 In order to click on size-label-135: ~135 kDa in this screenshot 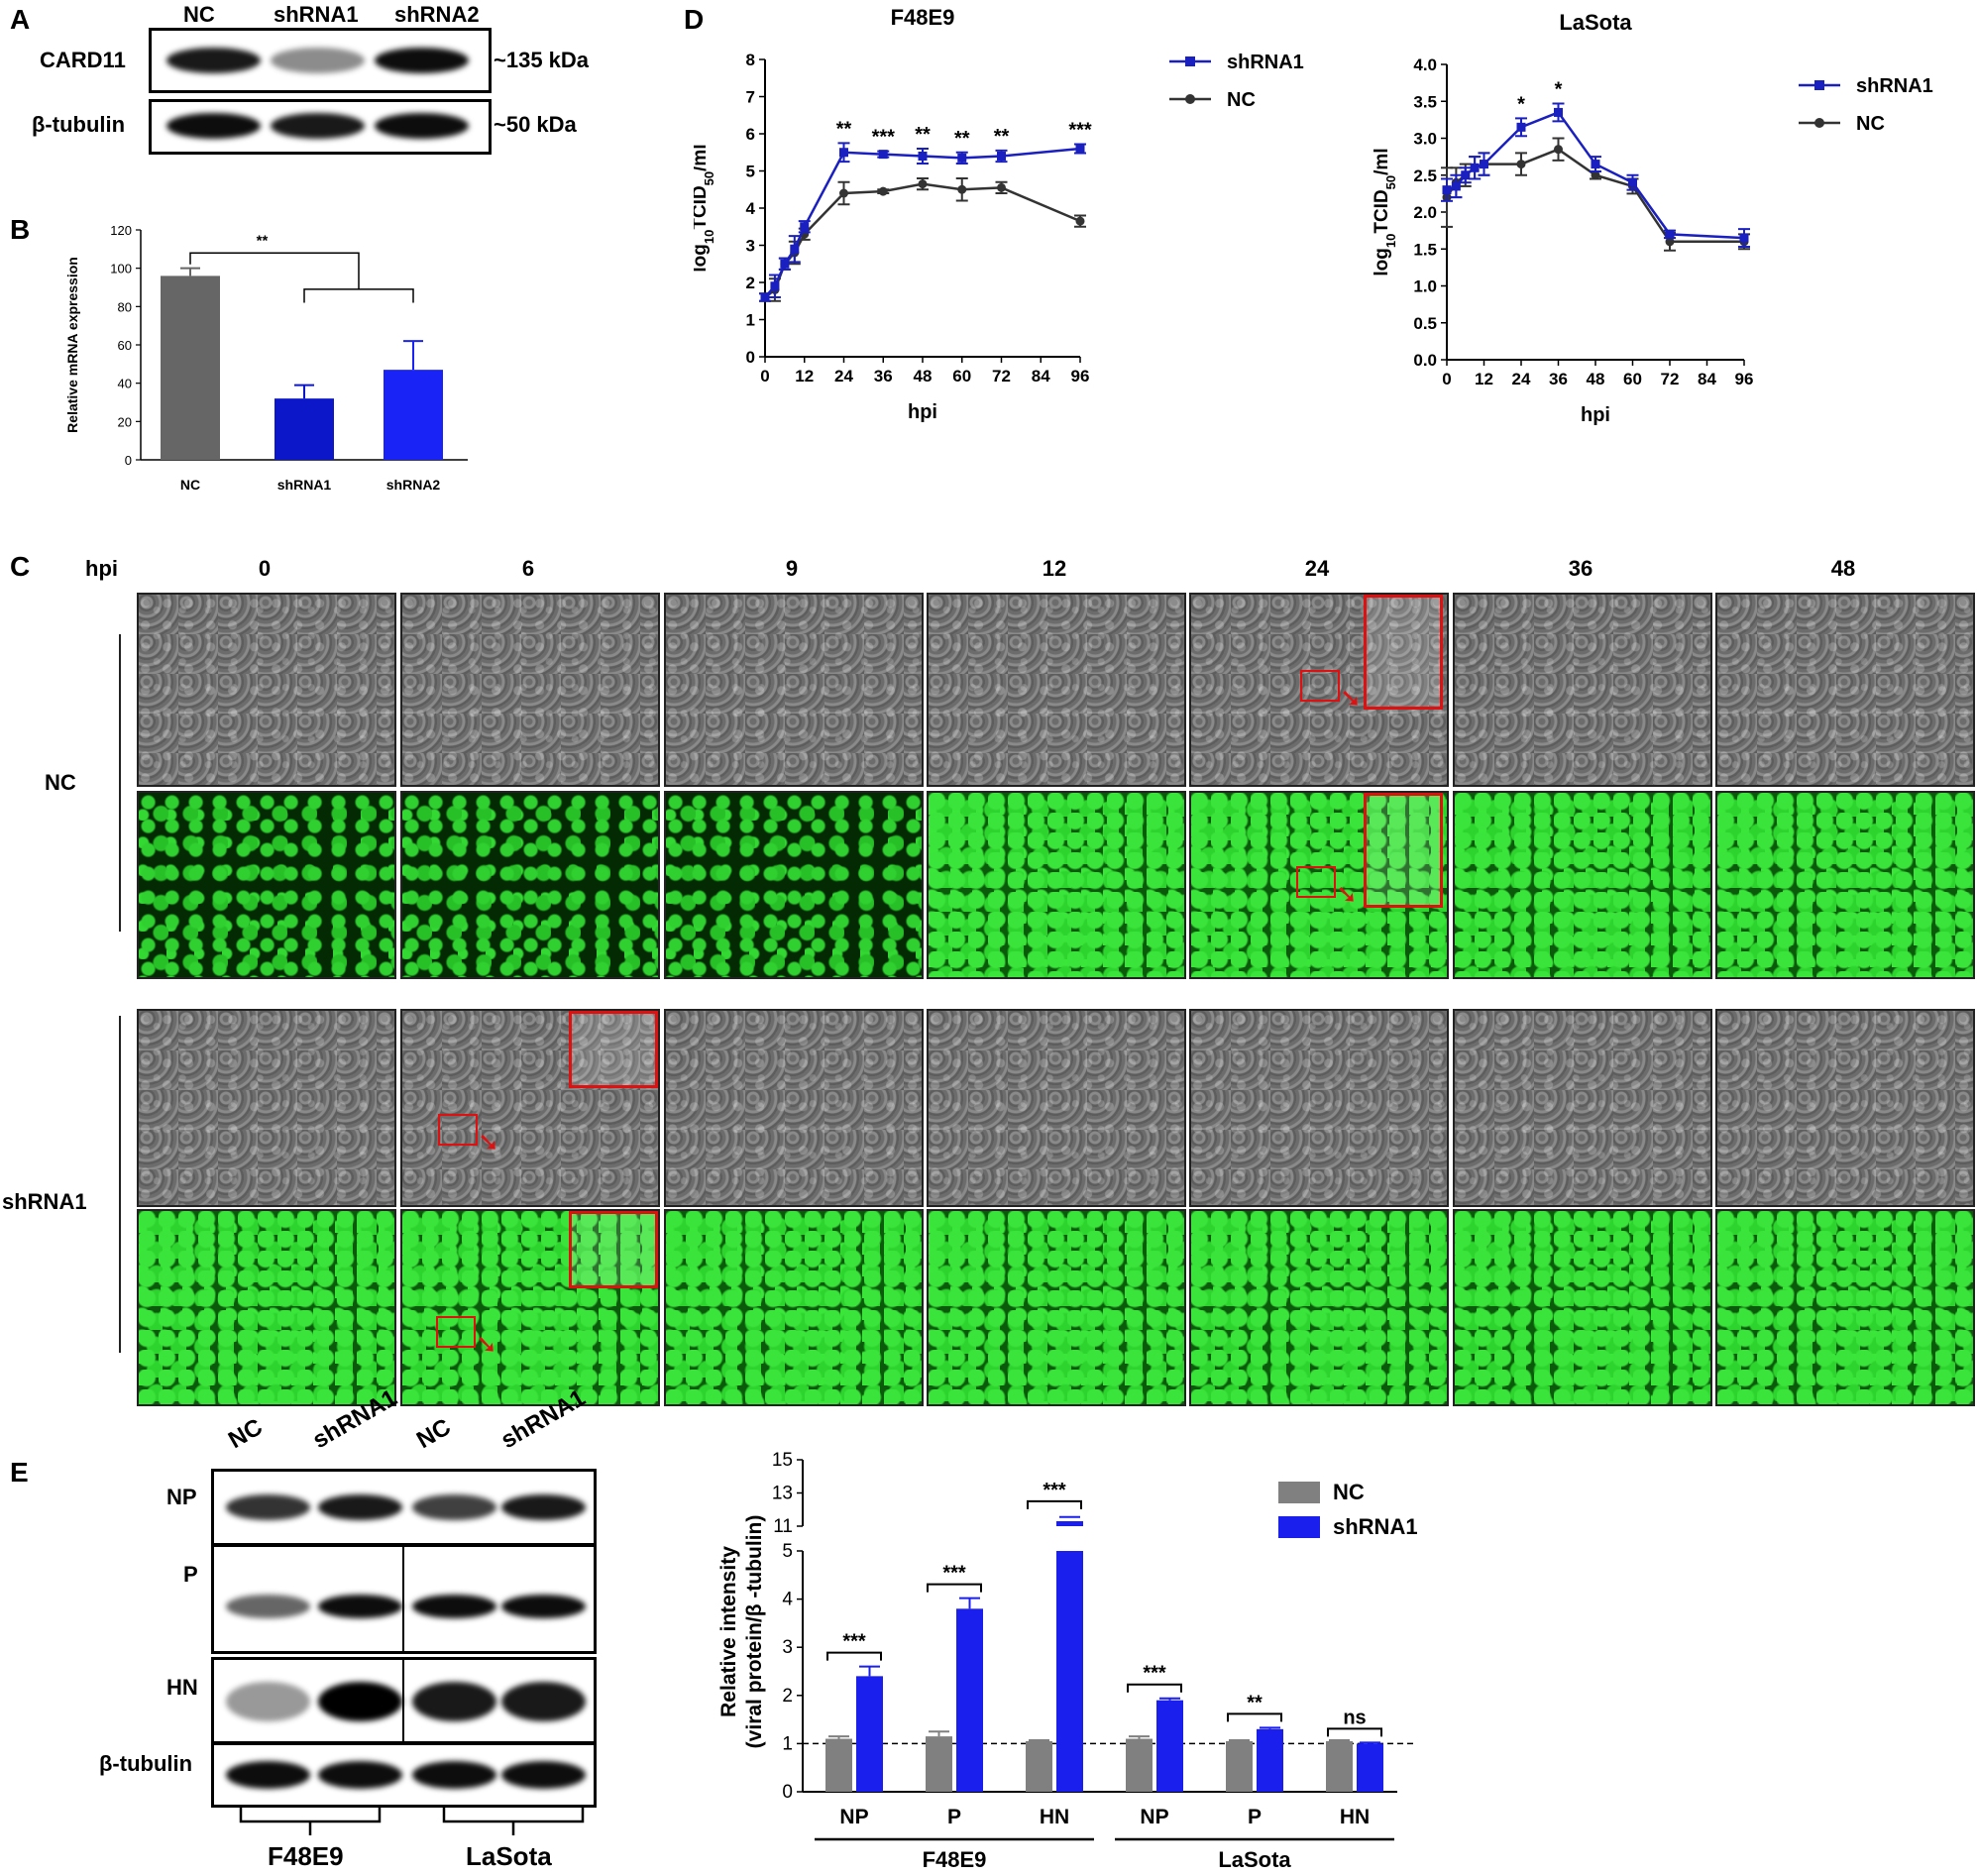, I will do `click(542, 60)`.